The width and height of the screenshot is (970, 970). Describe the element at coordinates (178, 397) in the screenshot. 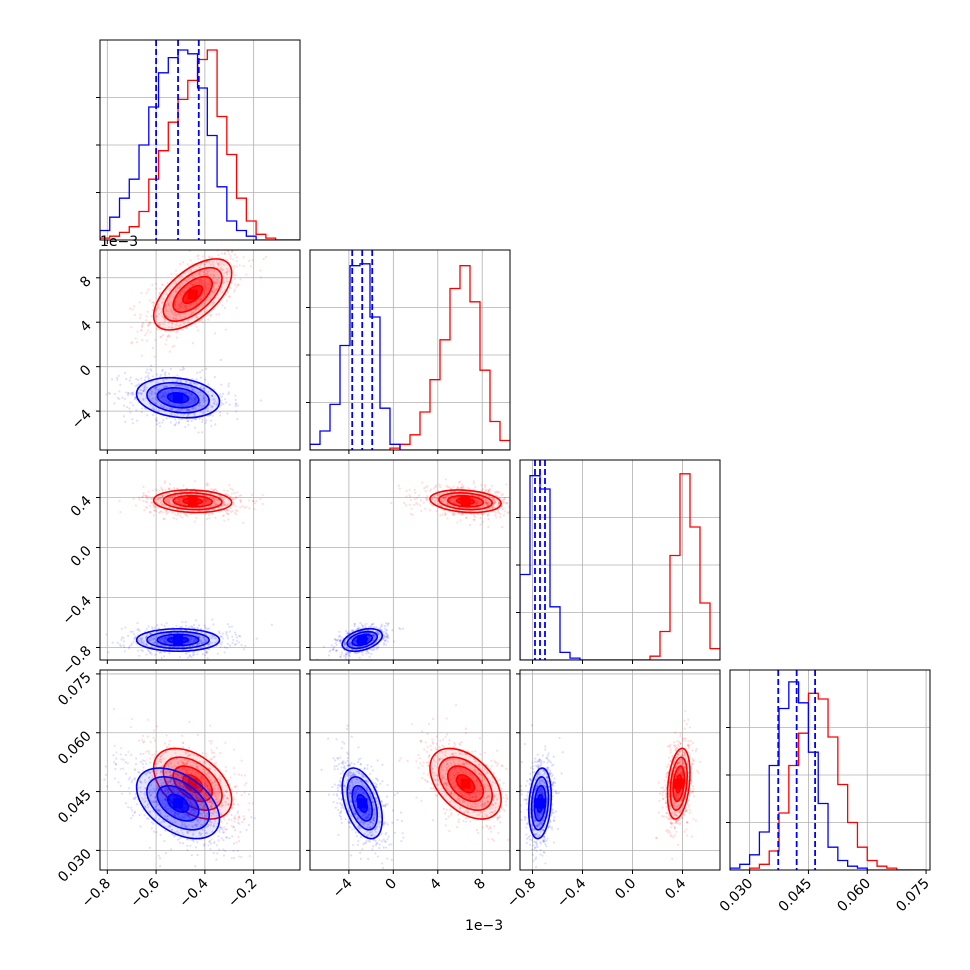

I see `density-contour` at that location.